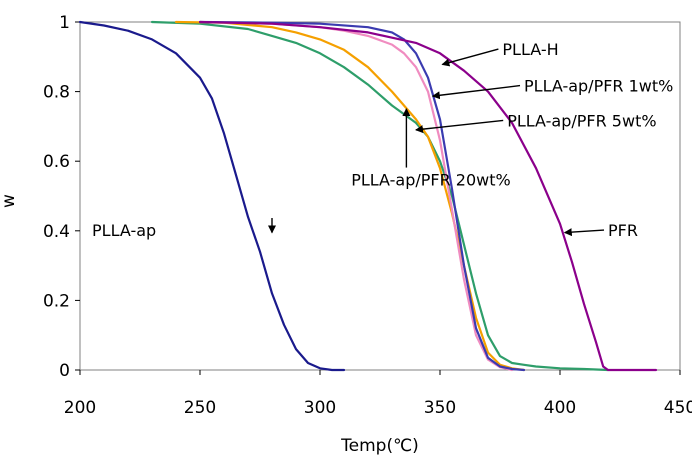 The image size is (692, 456). What do you see at coordinates (581, 120) in the screenshot?
I see `annotation-label-2: PLLA-ap/PFR 5wt%` at bounding box center [581, 120].